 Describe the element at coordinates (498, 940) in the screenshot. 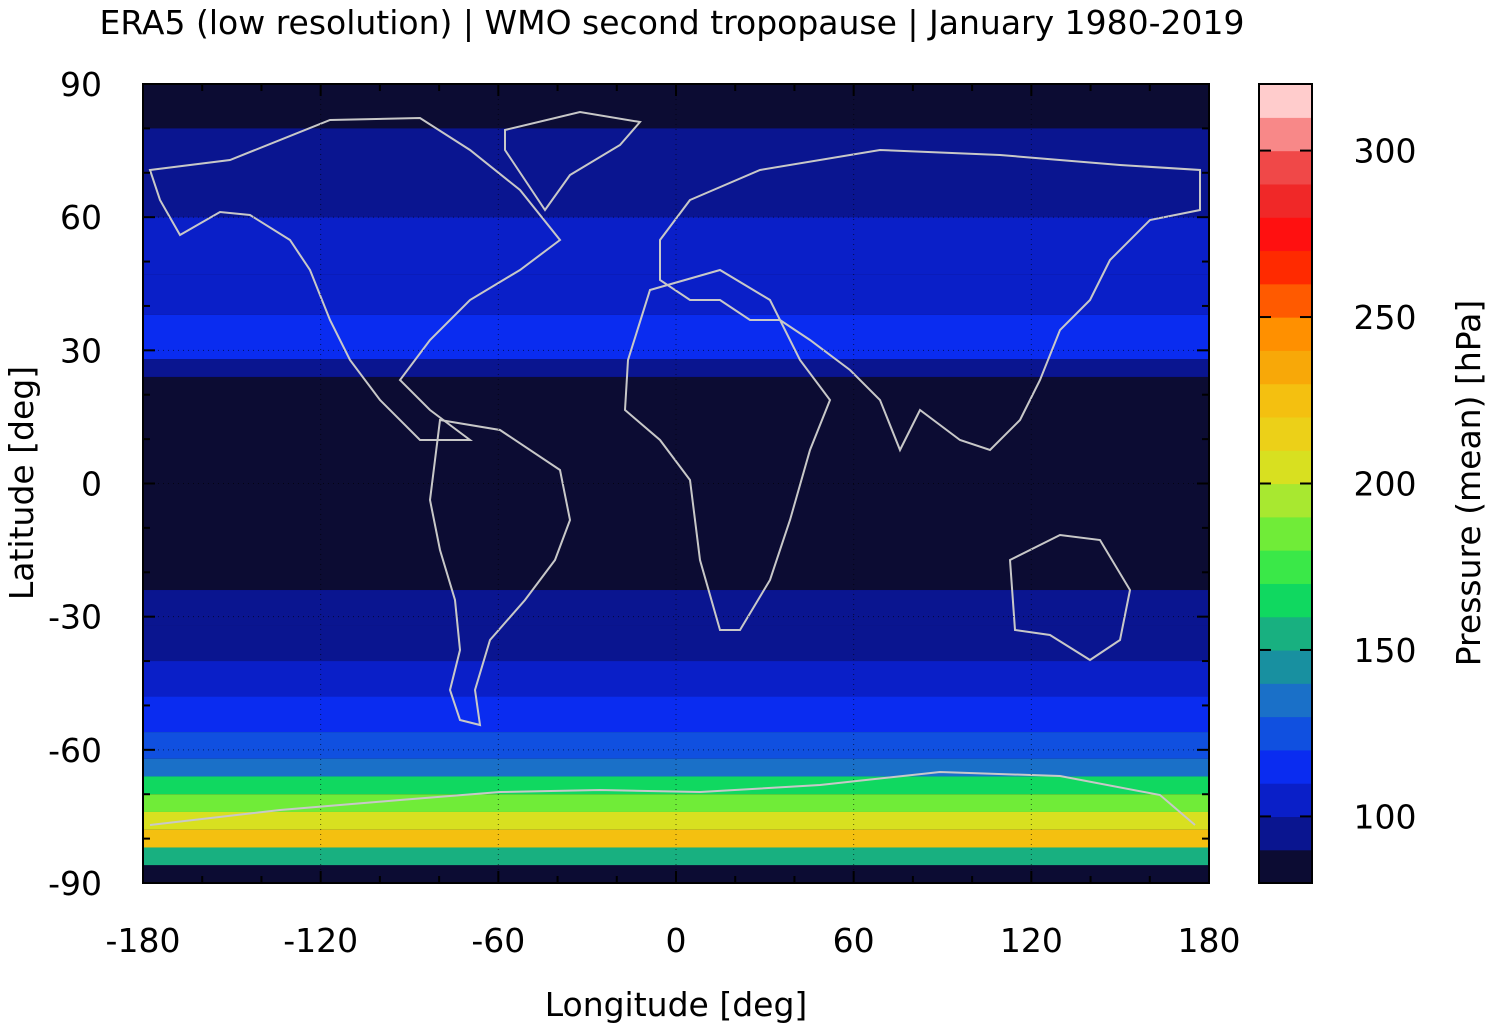

I see `x-tick-label-2: -60` at that location.